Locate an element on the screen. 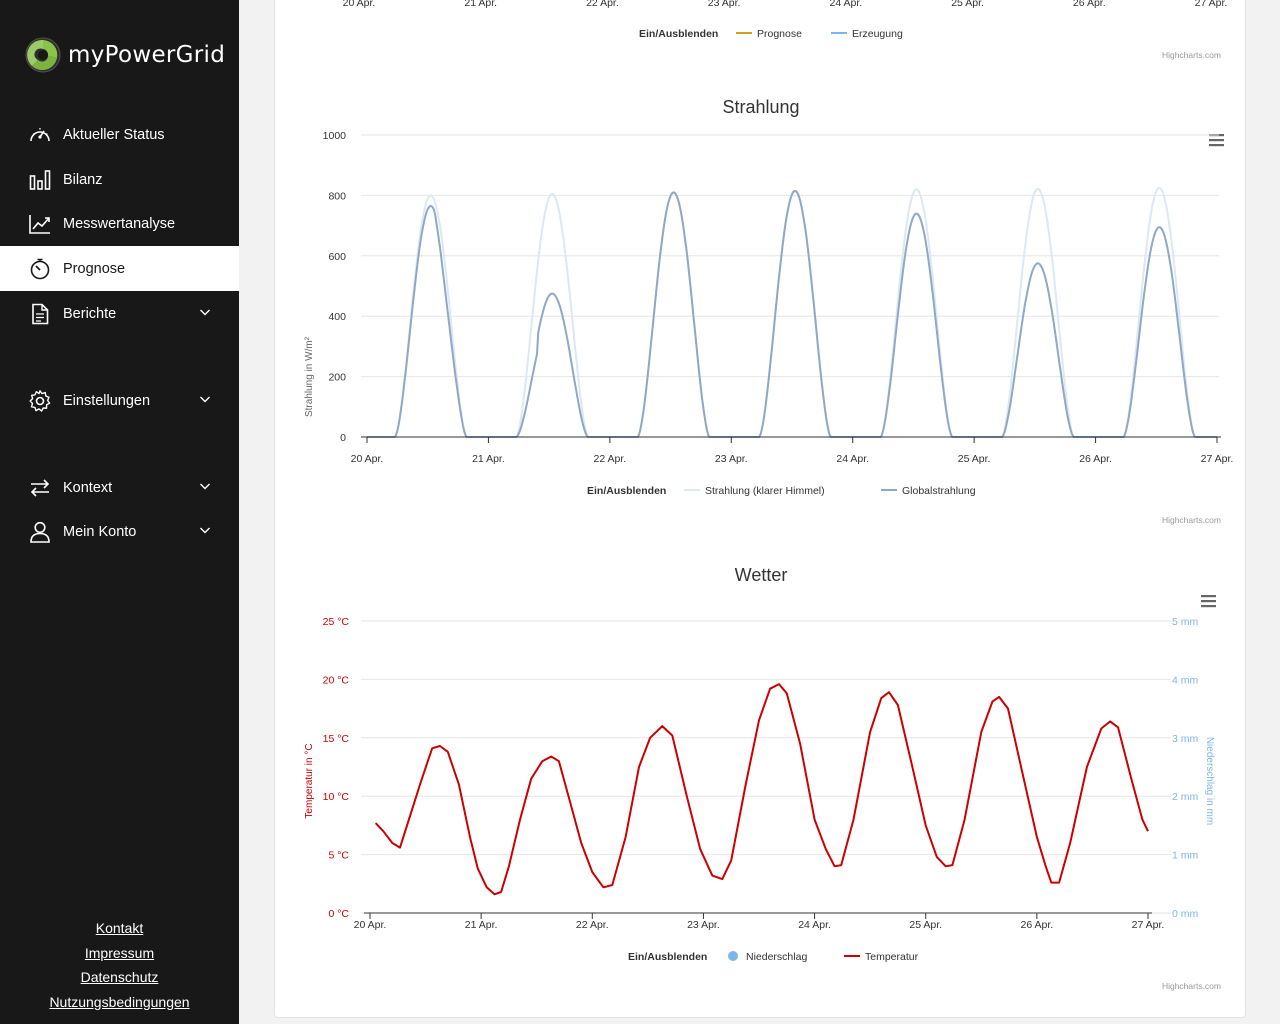 This screenshot has width=1280, height=1024. sidebar-item-einstellungen: Einstellungen is located at coordinates (119, 400).